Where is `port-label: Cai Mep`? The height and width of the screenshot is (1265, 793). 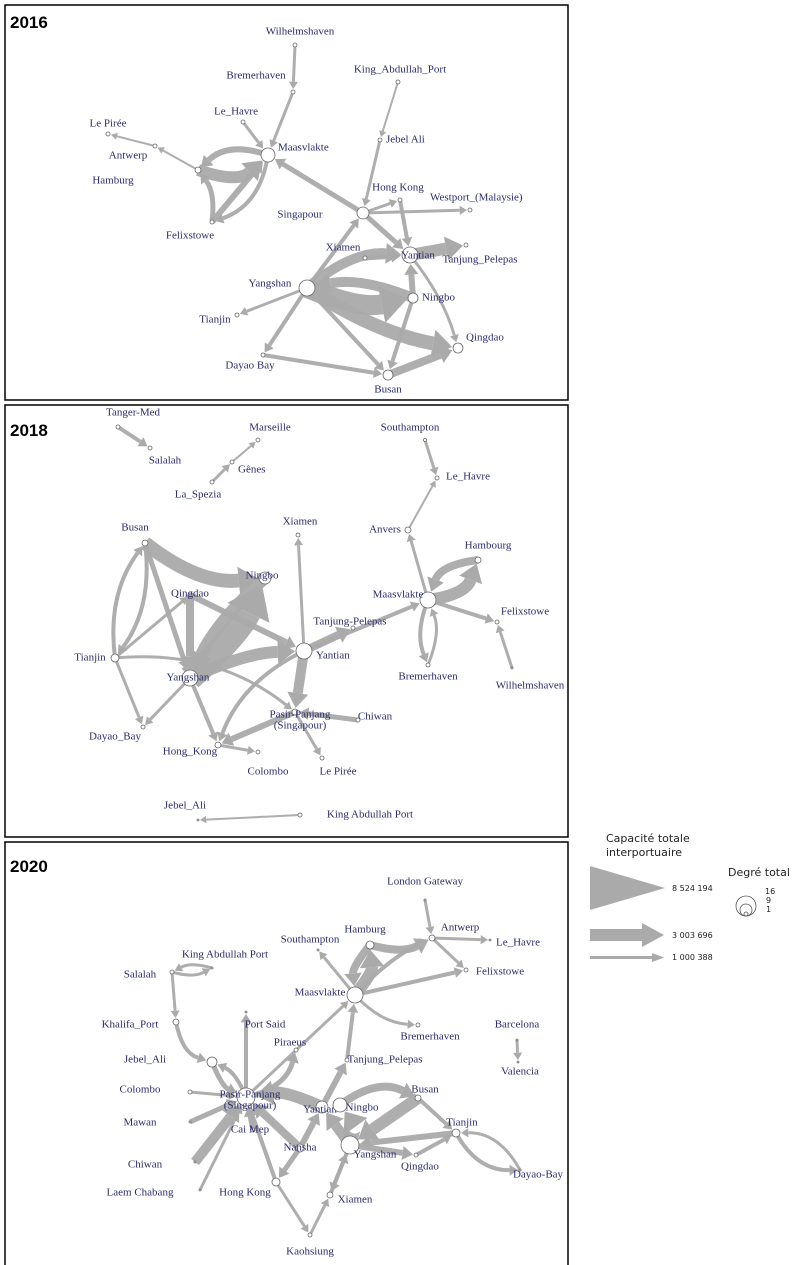 port-label: Cai Mep is located at coordinates (250, 1130).